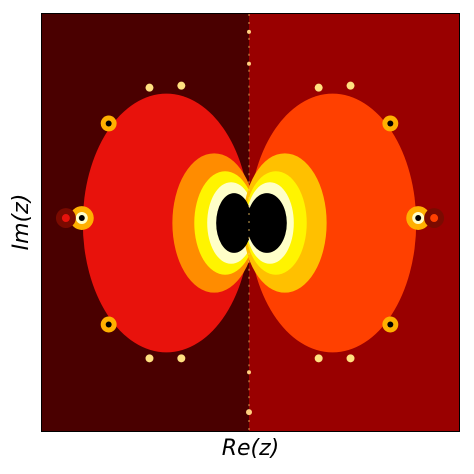 The image size is (474, 474). Describe the element at coordinates (234, 223) in the screenshot. I see `left-core` at that location.